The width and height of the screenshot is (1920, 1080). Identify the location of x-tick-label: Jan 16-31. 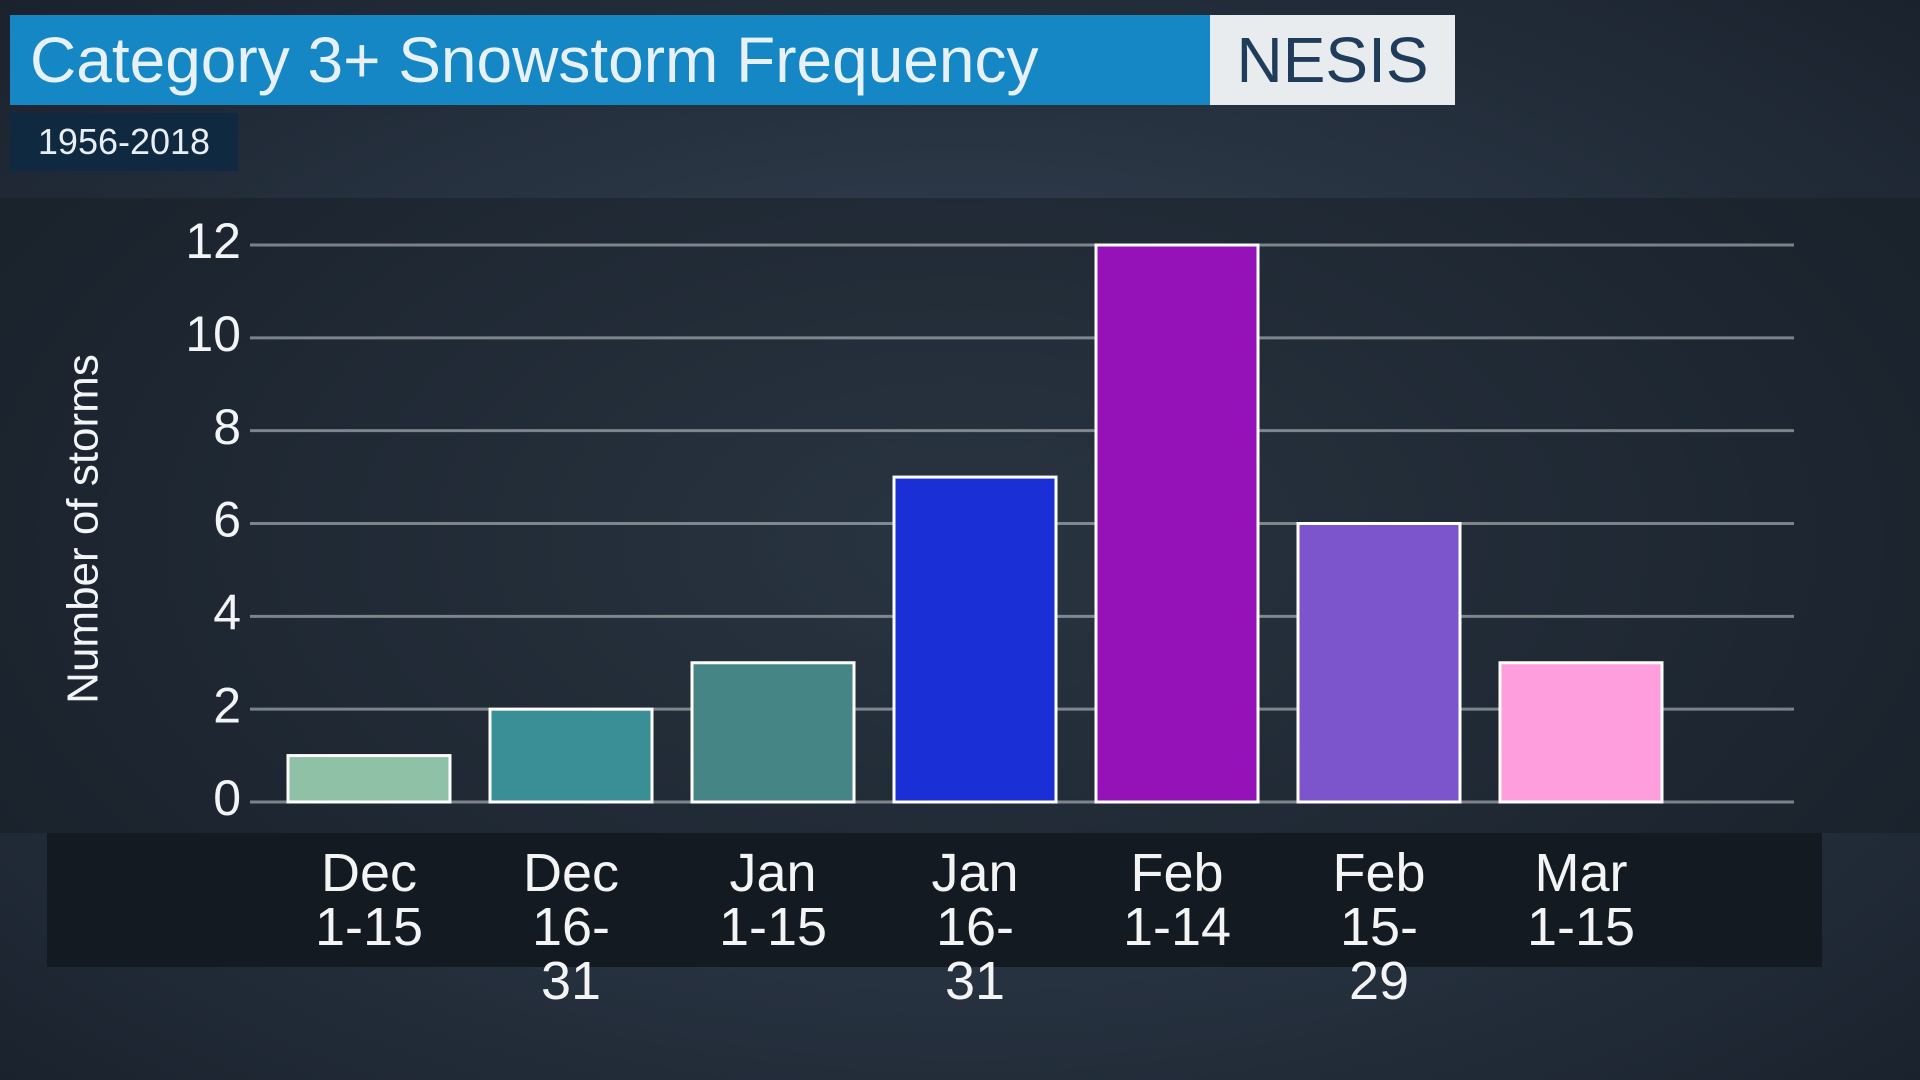
(975, 927).